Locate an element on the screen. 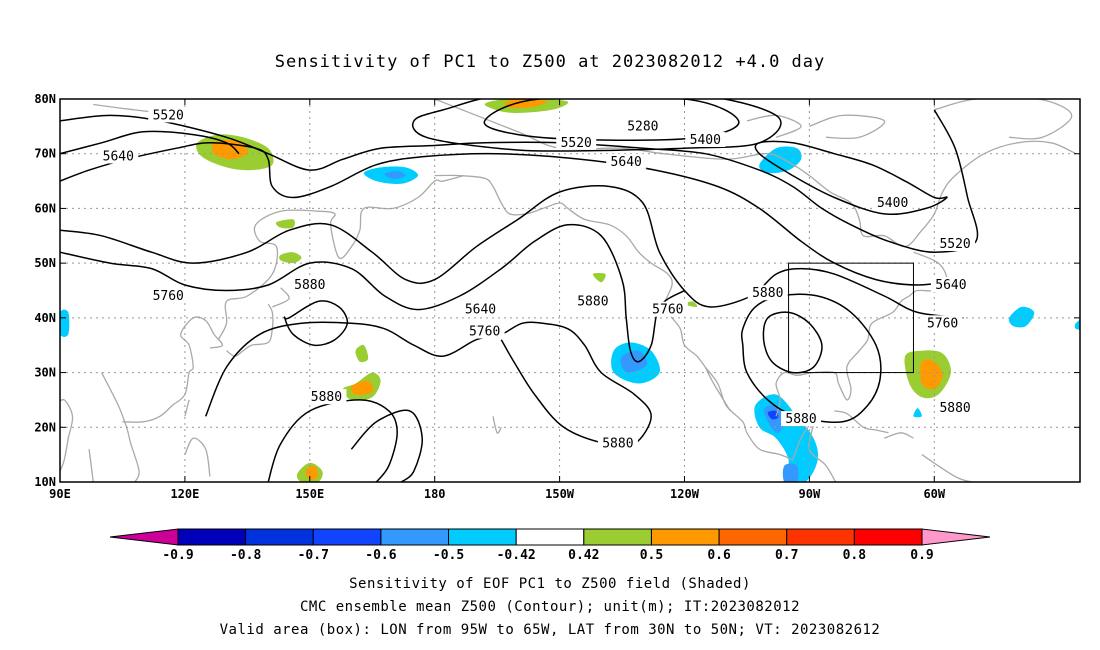  contour-label-4: 5880 is located at coordinates (326, 397).